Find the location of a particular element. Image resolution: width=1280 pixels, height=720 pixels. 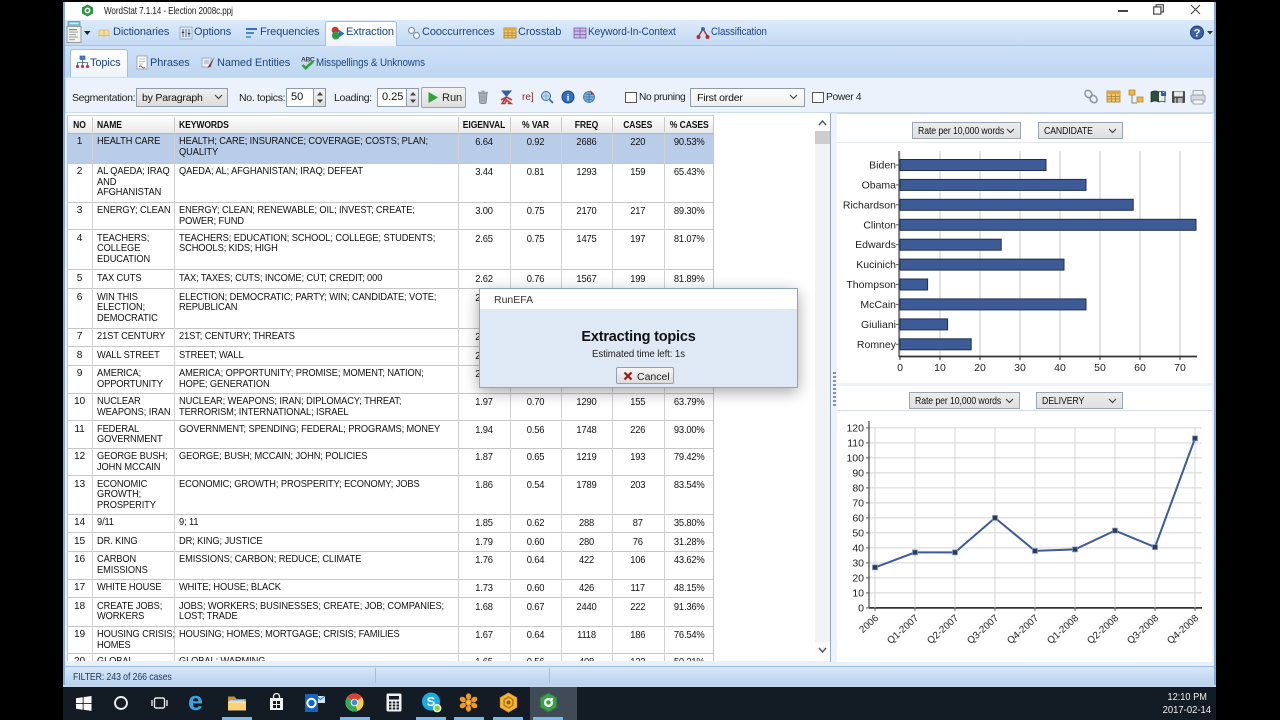

svg-text: 90 is located at coordinates (858, 473).